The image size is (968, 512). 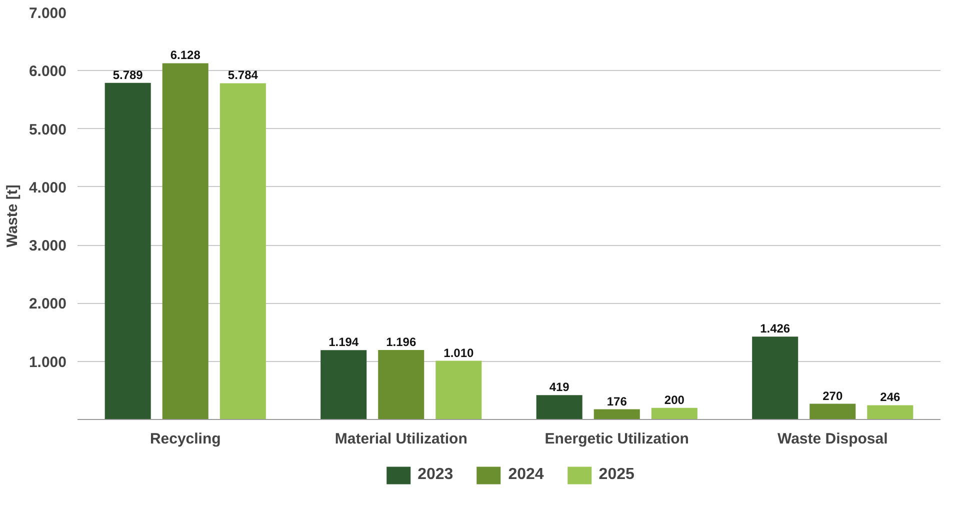 I want to click on x-tick-label: Waste Disposal, so click(x=832, y=439).